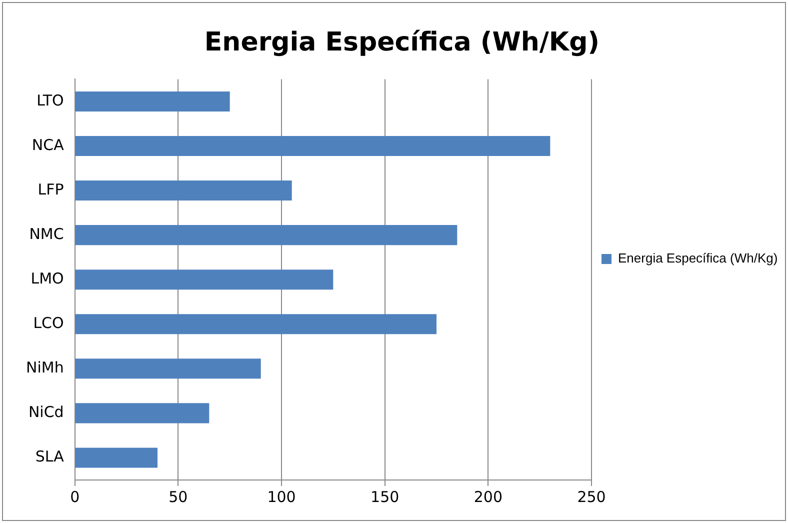 Image resolution: width=788 pixels, height=523 pixels. What do you see at coordinates (46, 412) in the screenshot?
I see `y-tick-label: NiCd` at bounding box center [46, 412].